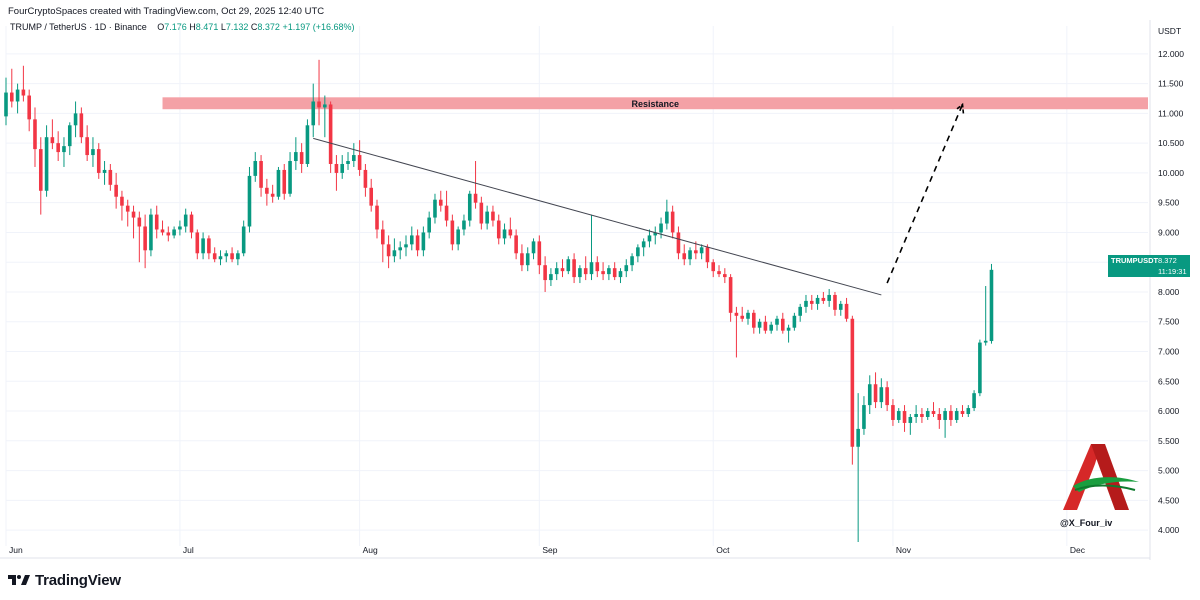 Image resolution: width=1200 pixels, height=600 pixels. I want to click on y-tick-label: 9.000, so click(1169, 232).